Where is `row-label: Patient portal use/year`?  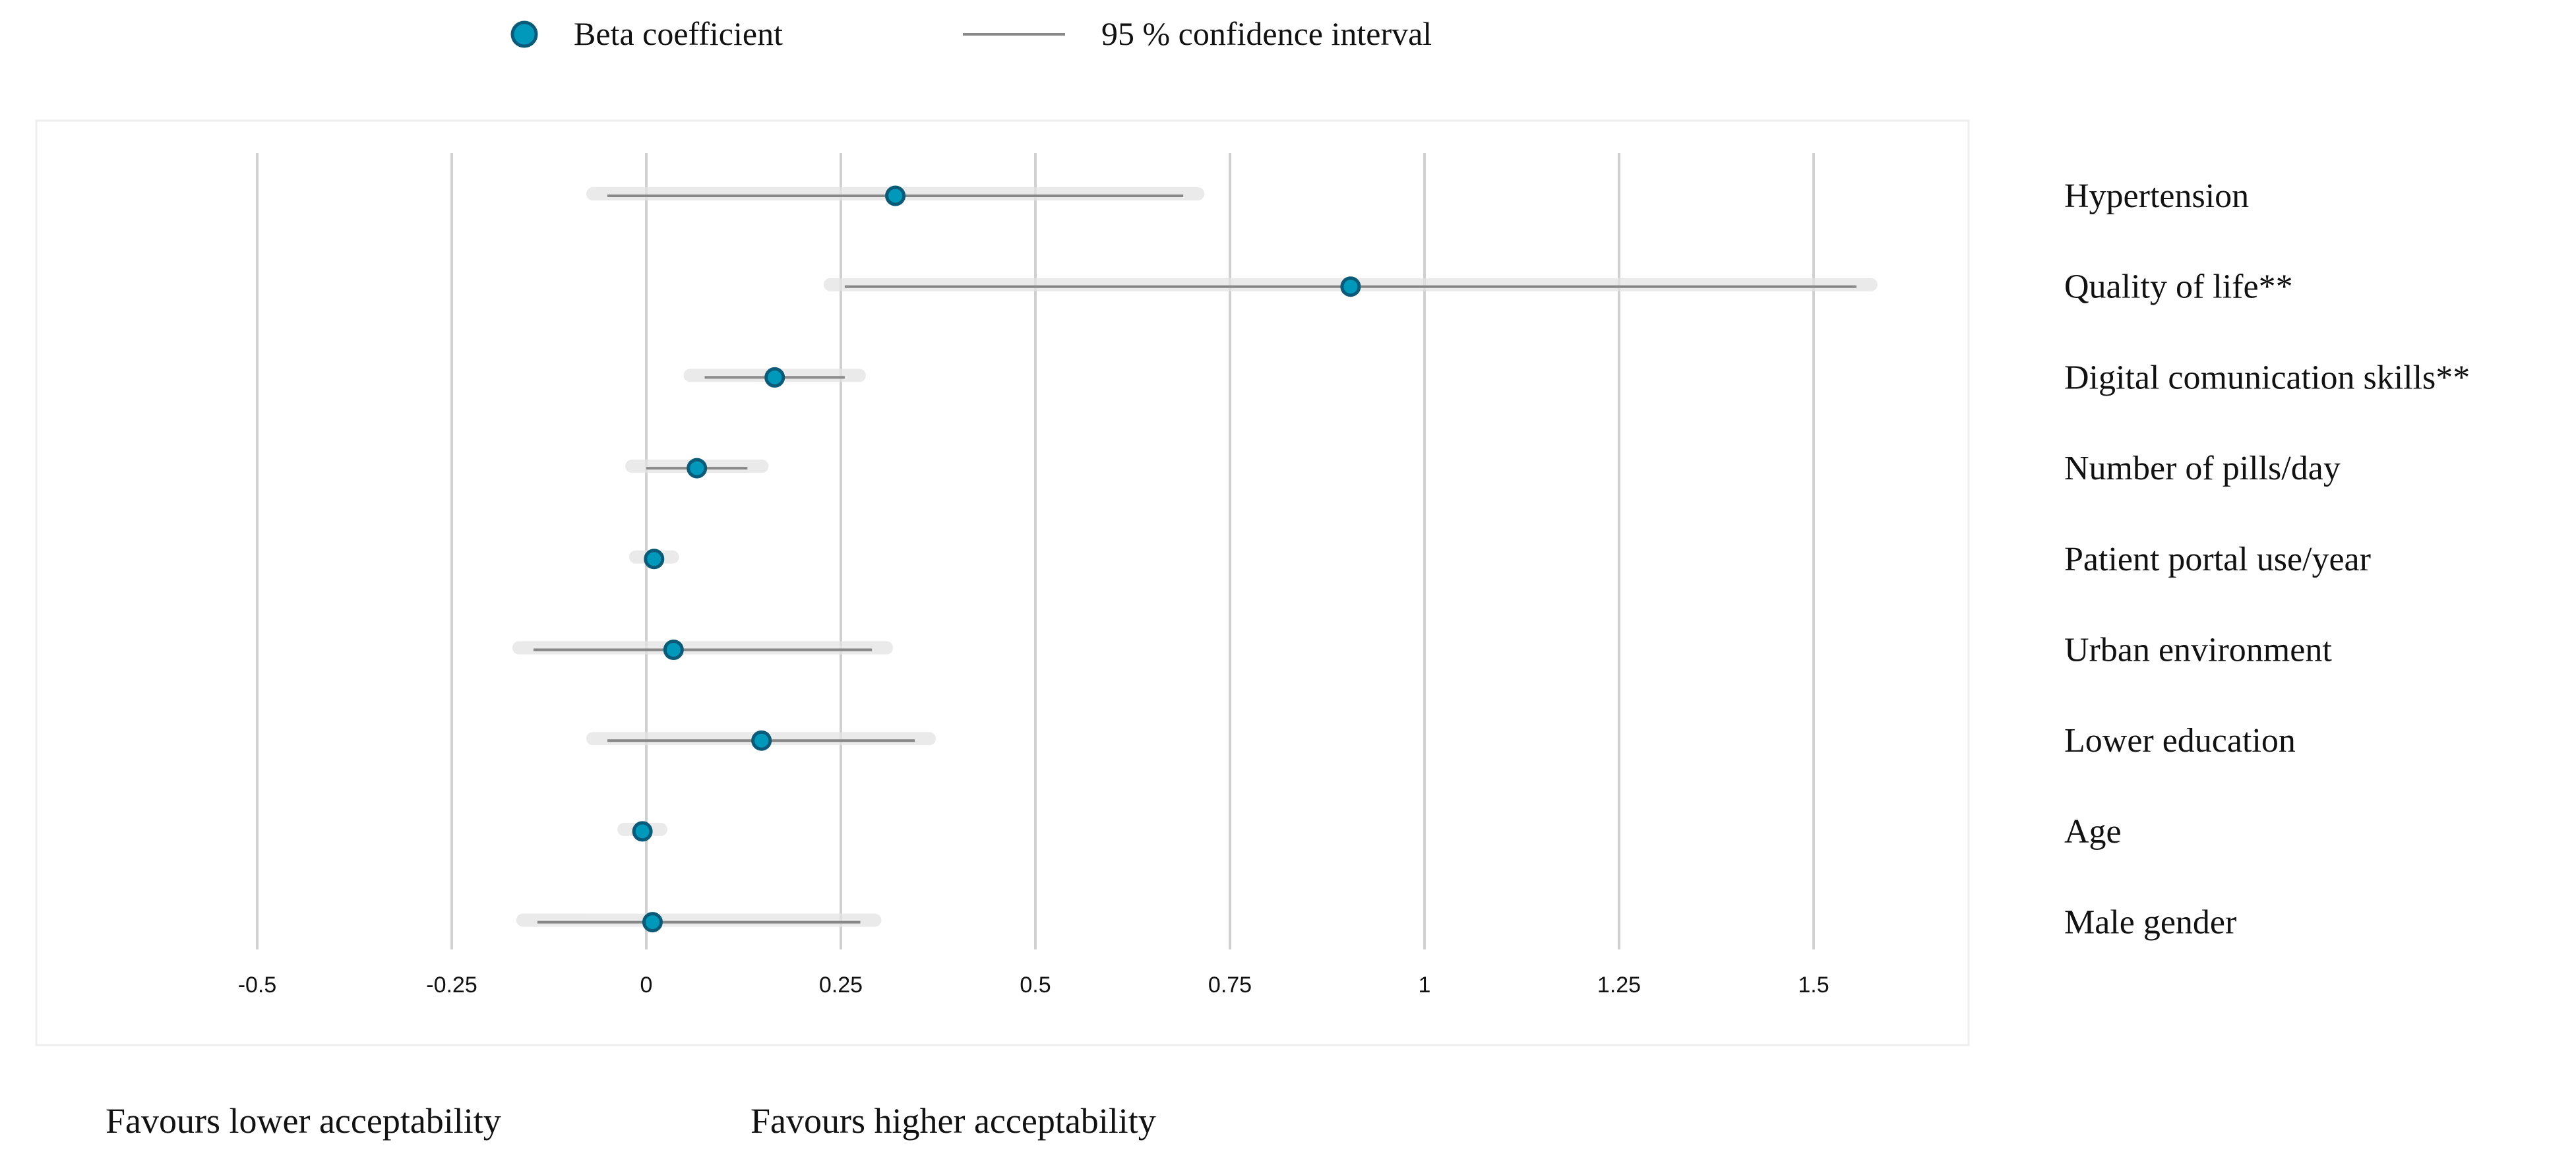 row-label: Patient portal use/year is located at coordinates (2217, 559).